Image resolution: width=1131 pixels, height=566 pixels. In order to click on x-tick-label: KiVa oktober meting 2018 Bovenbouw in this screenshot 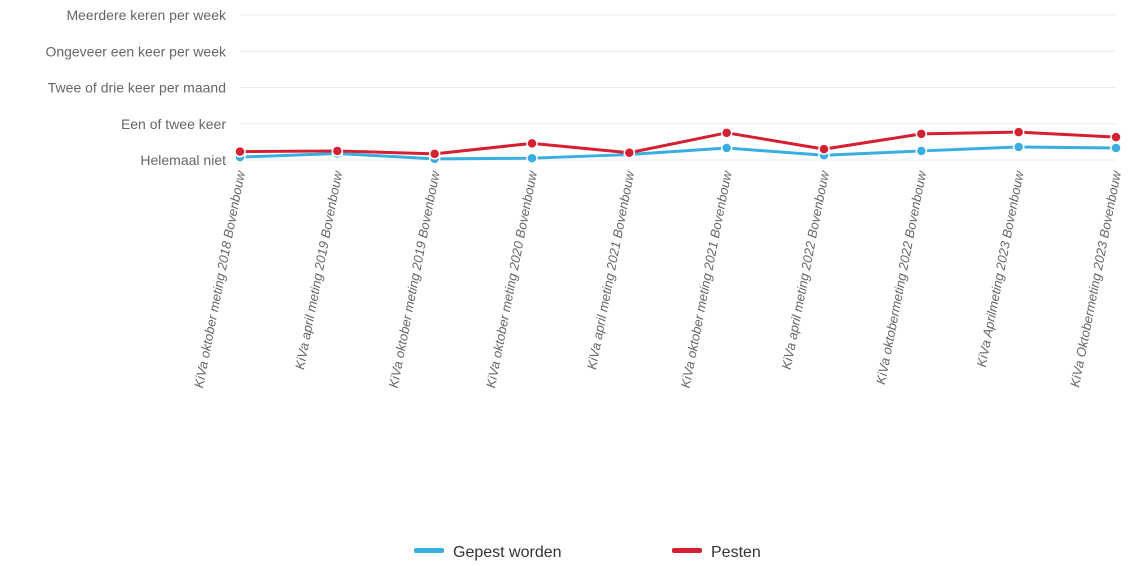, I will do `click(219, 278)`.